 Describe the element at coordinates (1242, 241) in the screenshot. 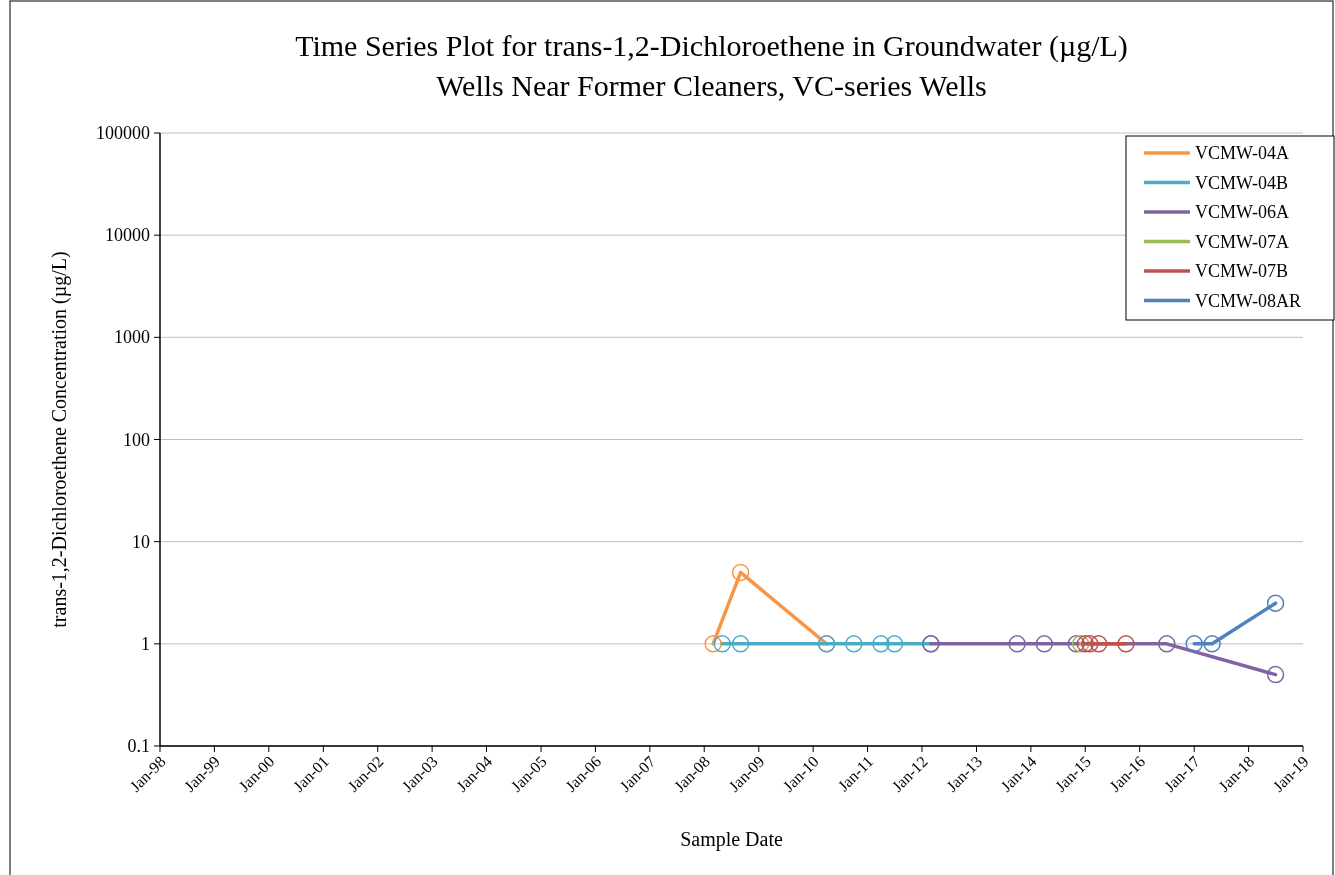

I see `legend-label: VCMW-07A` at that location.